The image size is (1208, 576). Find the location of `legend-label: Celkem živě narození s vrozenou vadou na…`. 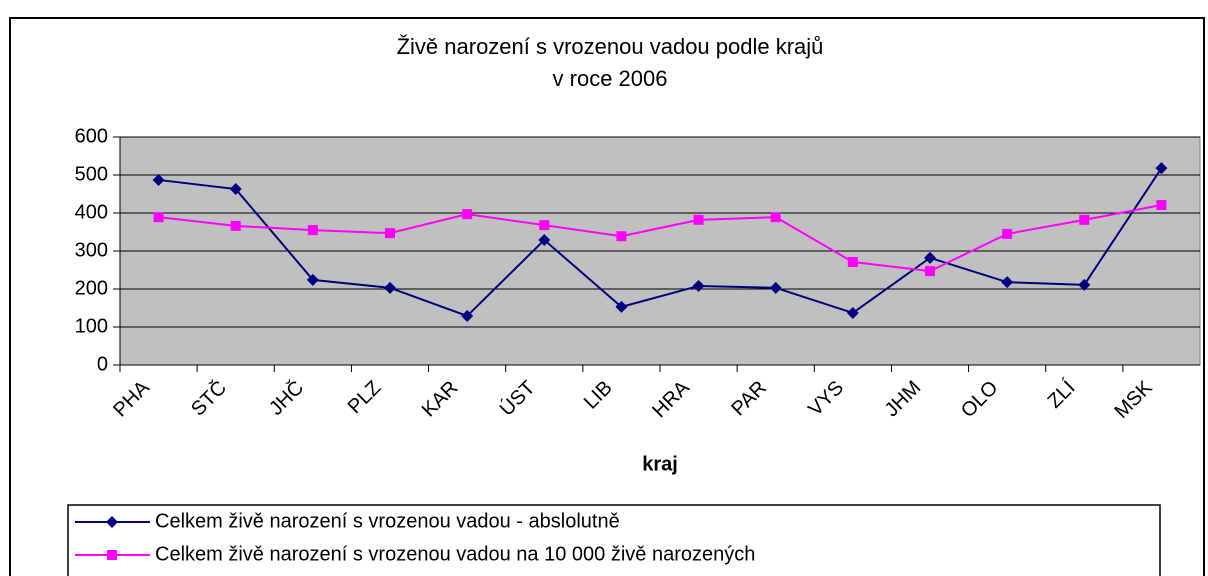

legend-label: Celkem živě narození s vrozenou vadou na… is located at coordinates (455, 554).